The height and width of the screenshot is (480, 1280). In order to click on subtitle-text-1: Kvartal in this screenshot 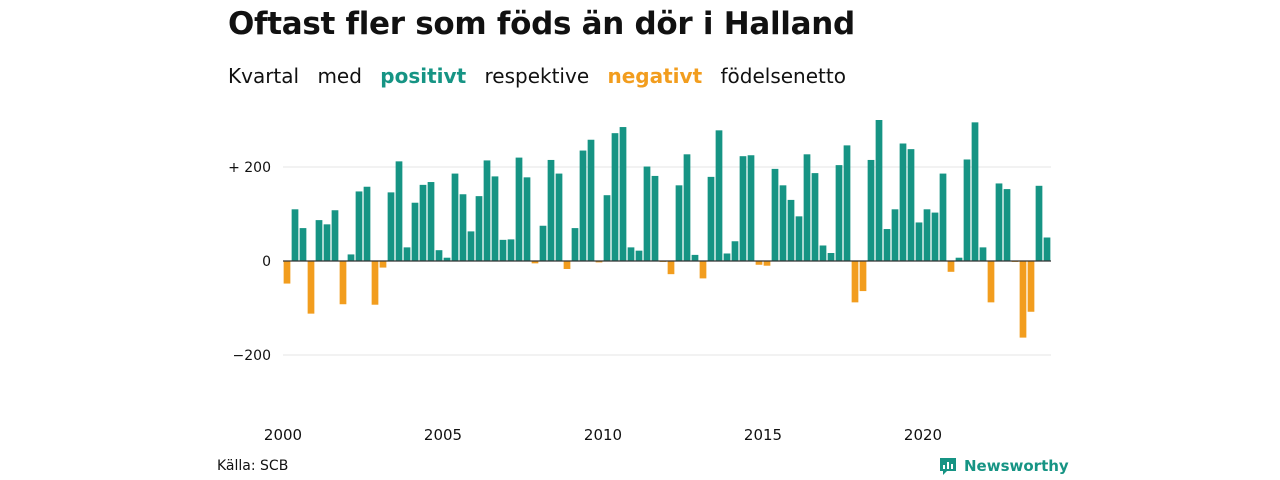, I will do `click(264, 76)`.